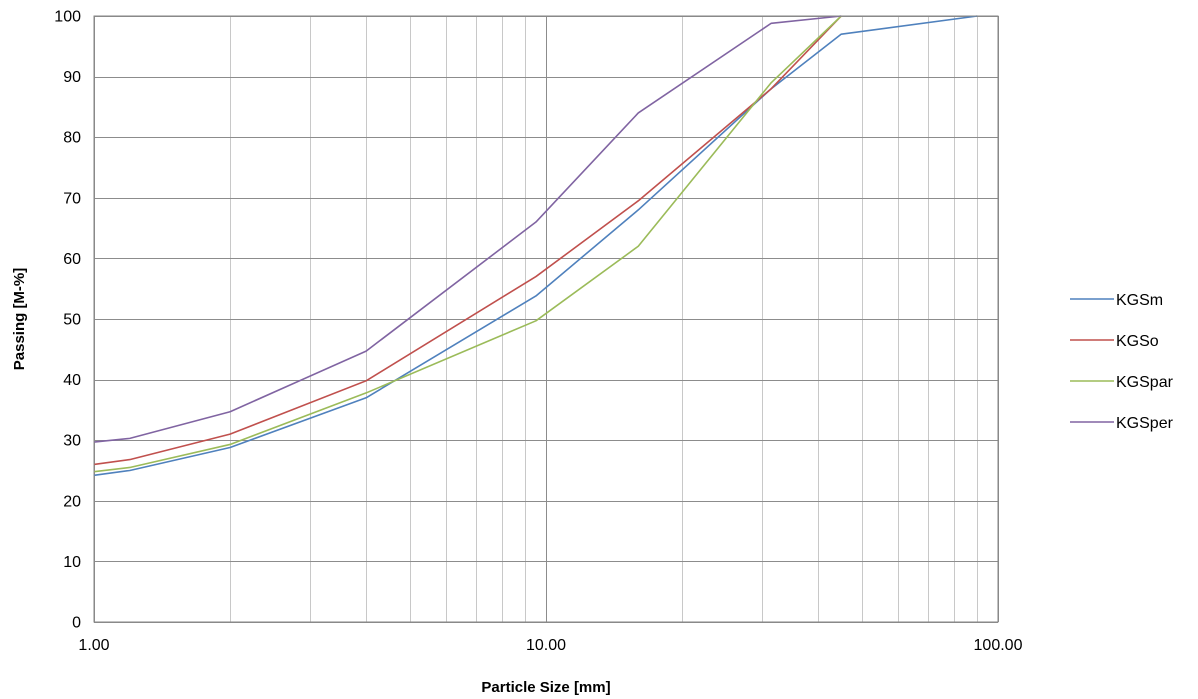  I want to click on y-tick-label: 90, so click(72, 77).